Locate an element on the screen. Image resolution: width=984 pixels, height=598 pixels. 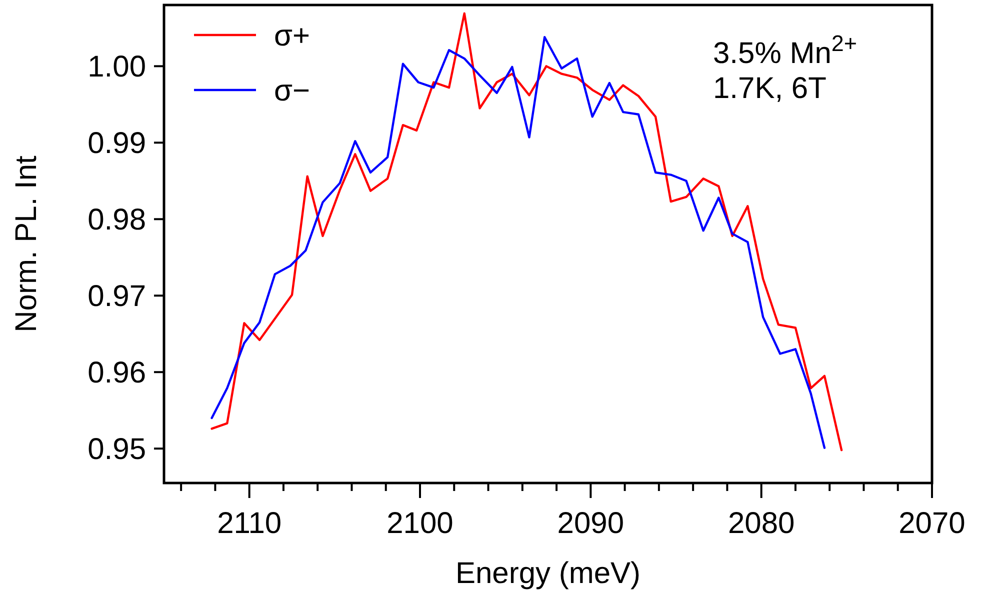
x-axis-title: Energy (meV) is located at coordinates (548, 573).